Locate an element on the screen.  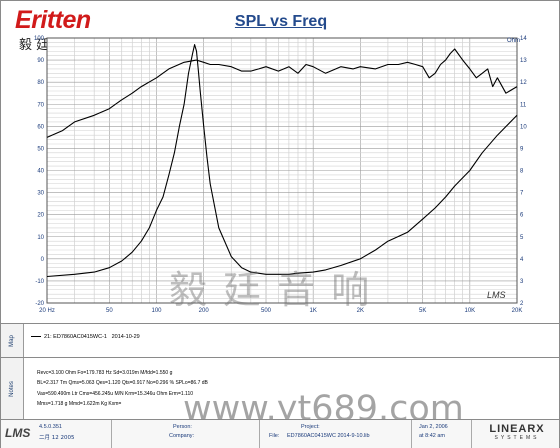
map-row: Map 21: ED7860AC0415WC-1 2014-10-29 is located at coordinates (280, 340).